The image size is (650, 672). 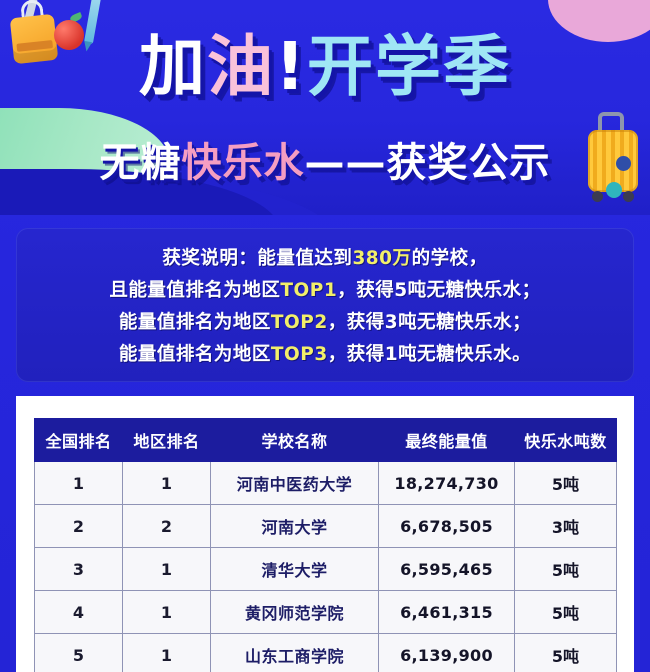 I want to click on cell-water-tons: 3吨, so click(x=565, y=526).